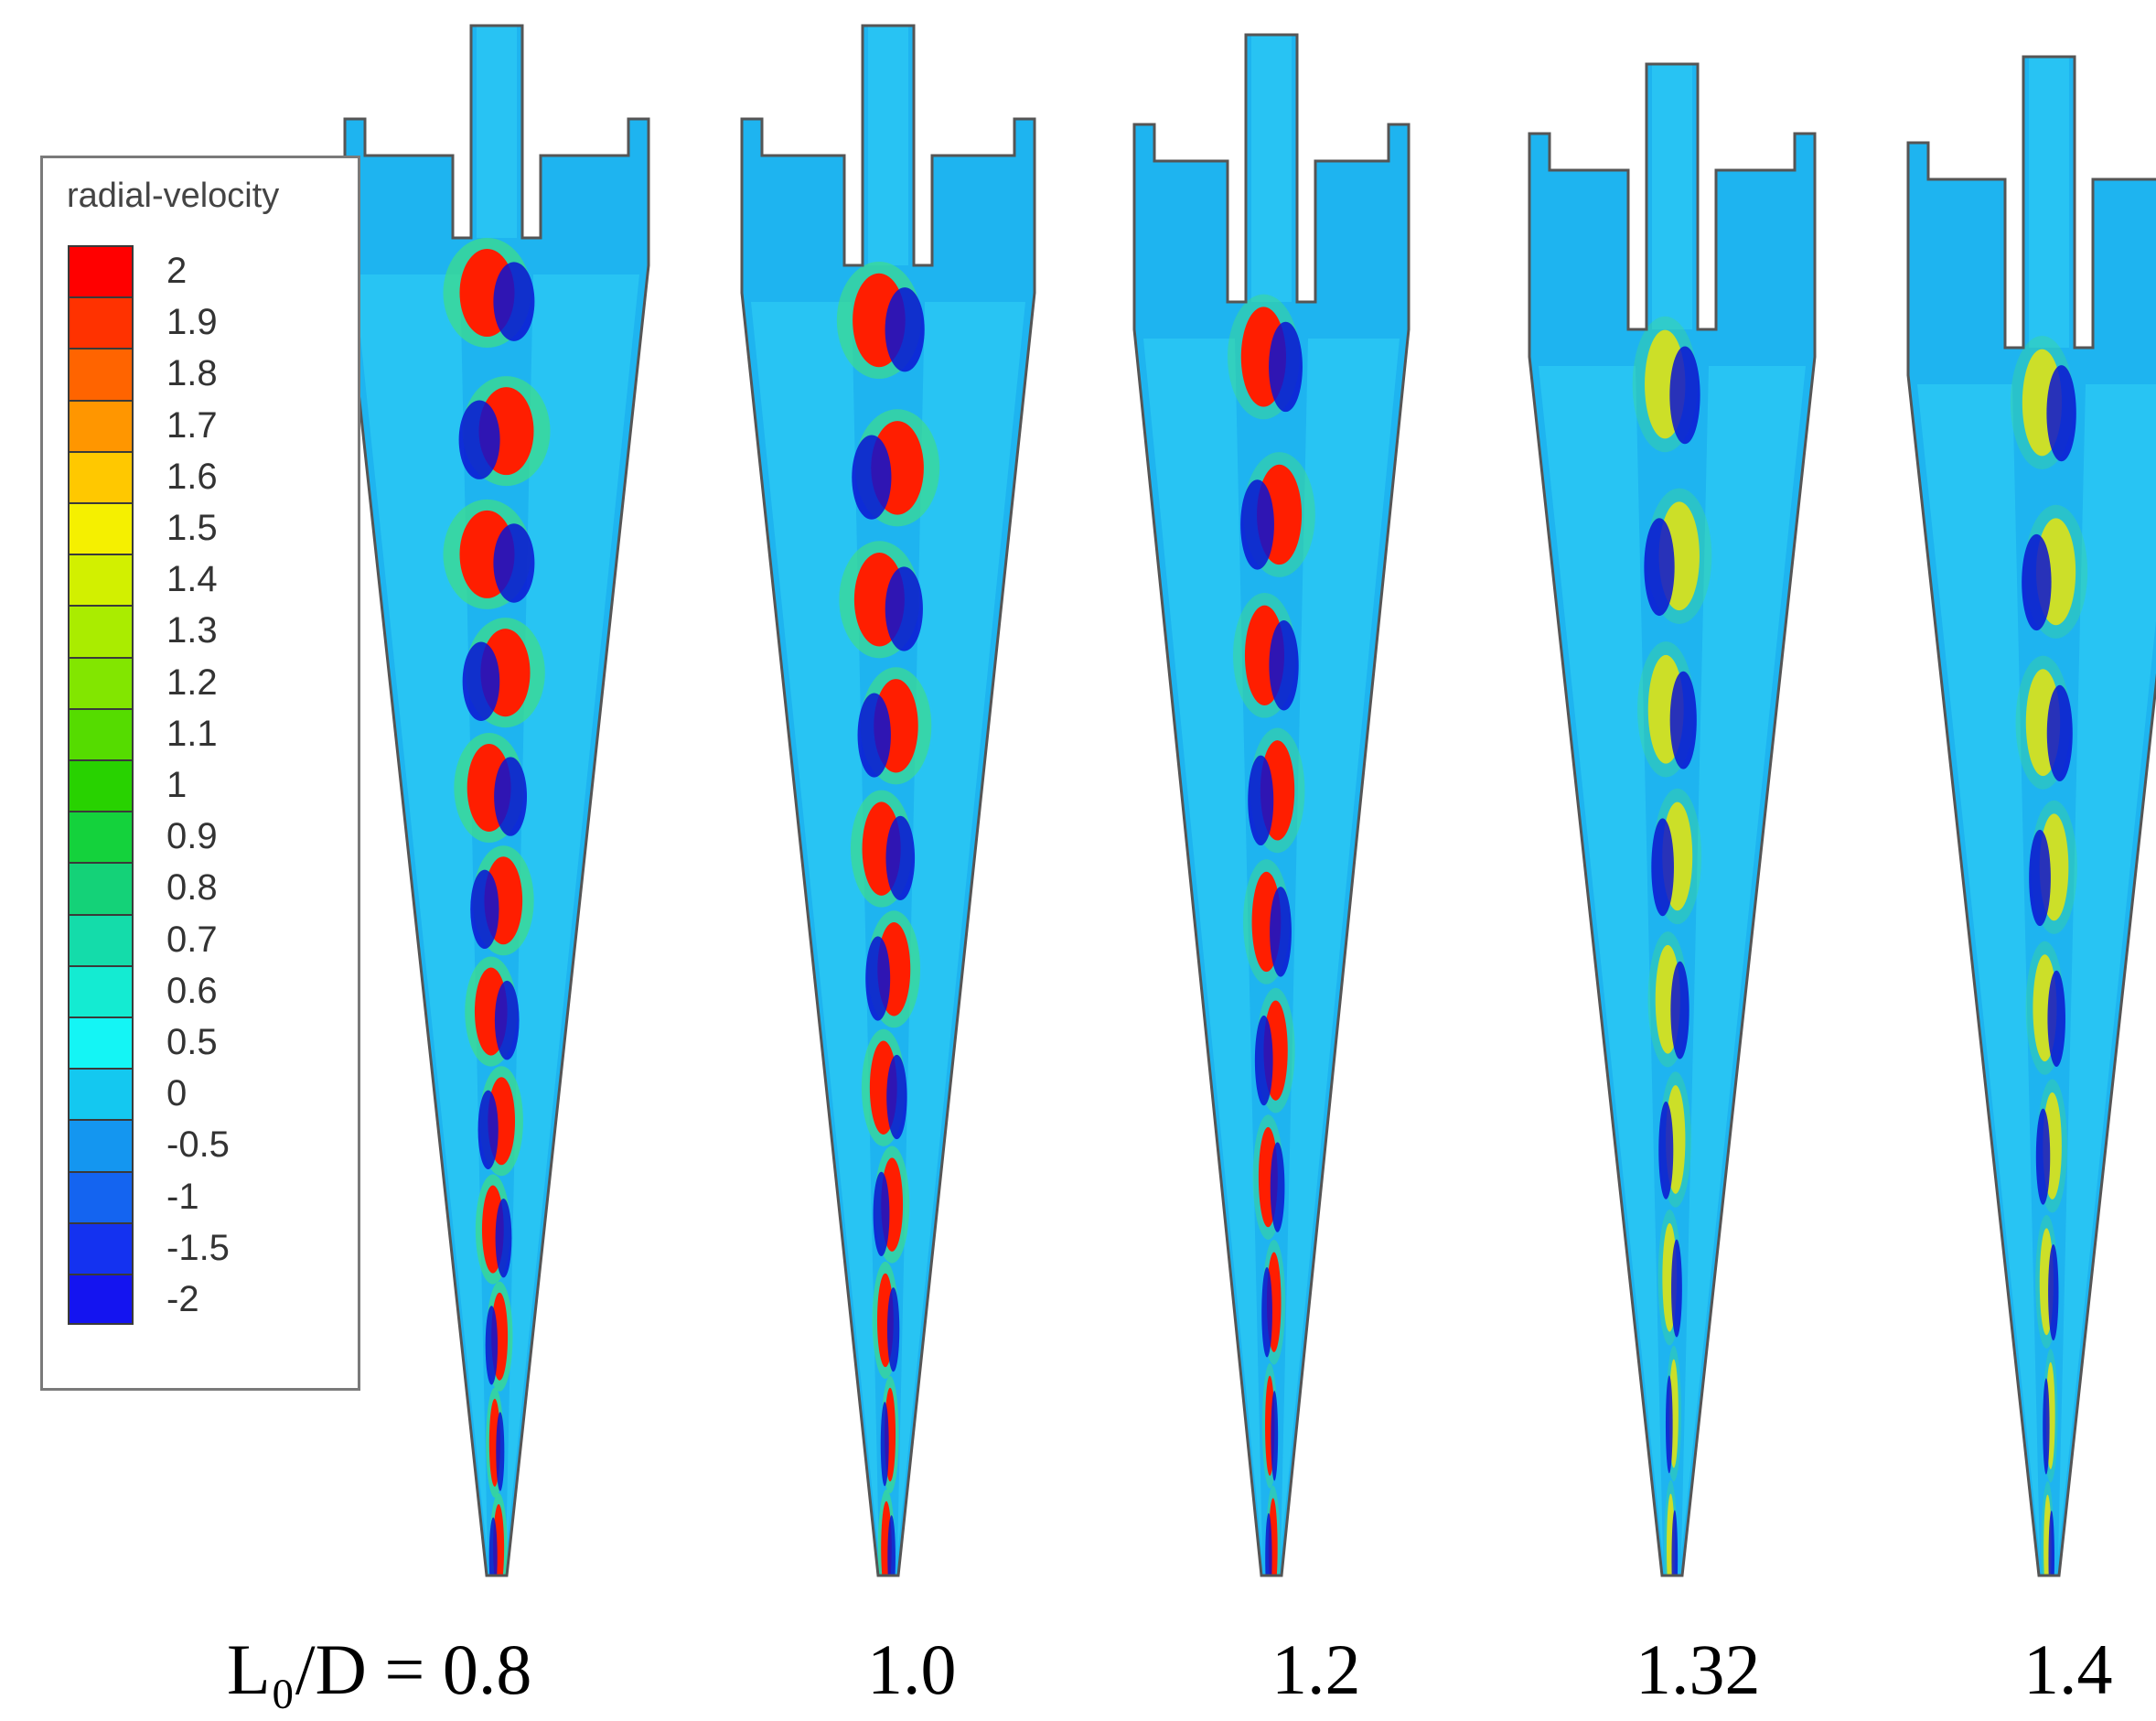 Image resolution: width=2156 pixels, height=1721 pixels. I want to click on case-label-2: 1.2, so click(1316, 1669).